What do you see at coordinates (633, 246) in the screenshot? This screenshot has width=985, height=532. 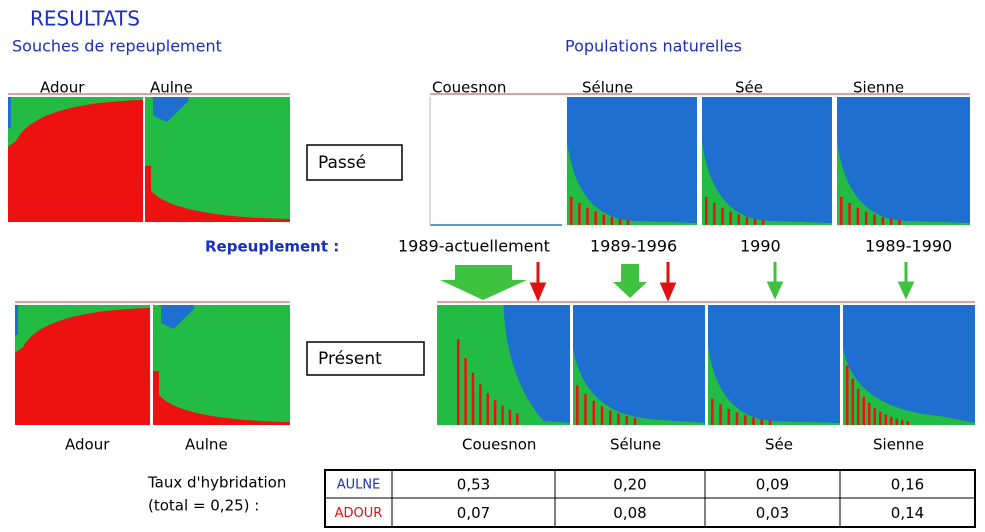 I see `period: 1989-1996` at bounding box center [633, 246].